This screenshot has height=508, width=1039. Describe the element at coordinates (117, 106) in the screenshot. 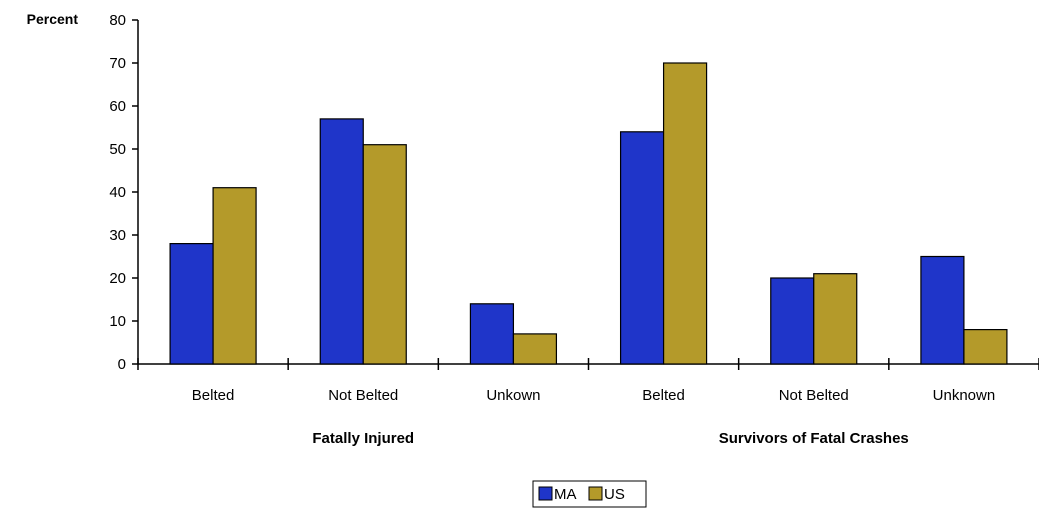

I see `y-tick-label: 60` at that location.